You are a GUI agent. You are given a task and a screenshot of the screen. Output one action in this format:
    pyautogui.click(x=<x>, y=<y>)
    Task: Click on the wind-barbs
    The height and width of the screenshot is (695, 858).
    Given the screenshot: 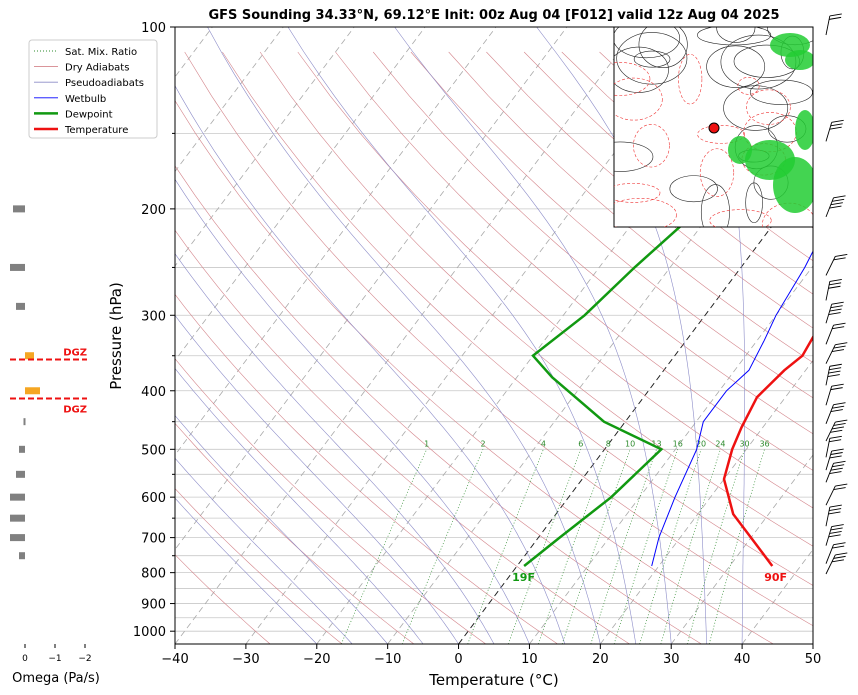 What is the action you would take?
    pyautogui.click(x=830, y=329)
    